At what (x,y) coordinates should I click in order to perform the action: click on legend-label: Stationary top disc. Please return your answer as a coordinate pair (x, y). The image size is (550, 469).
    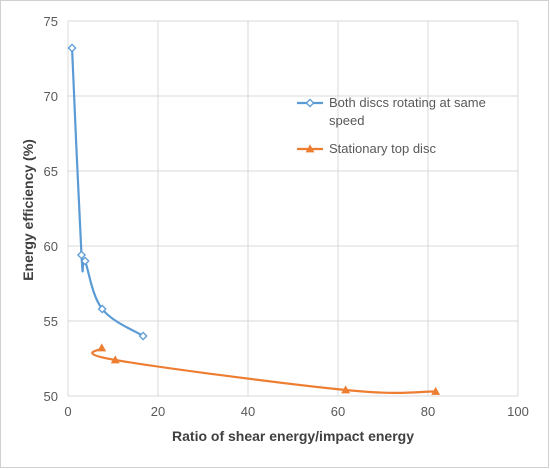
    Looking at the image, I should click on (382, 148).